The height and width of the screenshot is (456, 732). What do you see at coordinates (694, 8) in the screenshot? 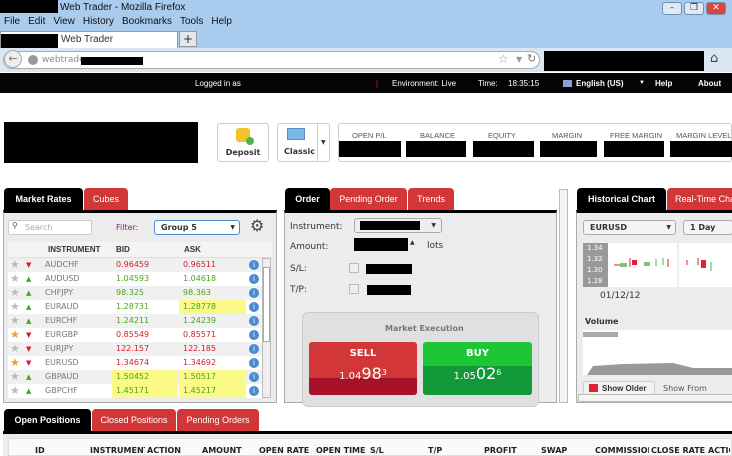
I see `restore-button: ❐` at bounding box center [694, 8].